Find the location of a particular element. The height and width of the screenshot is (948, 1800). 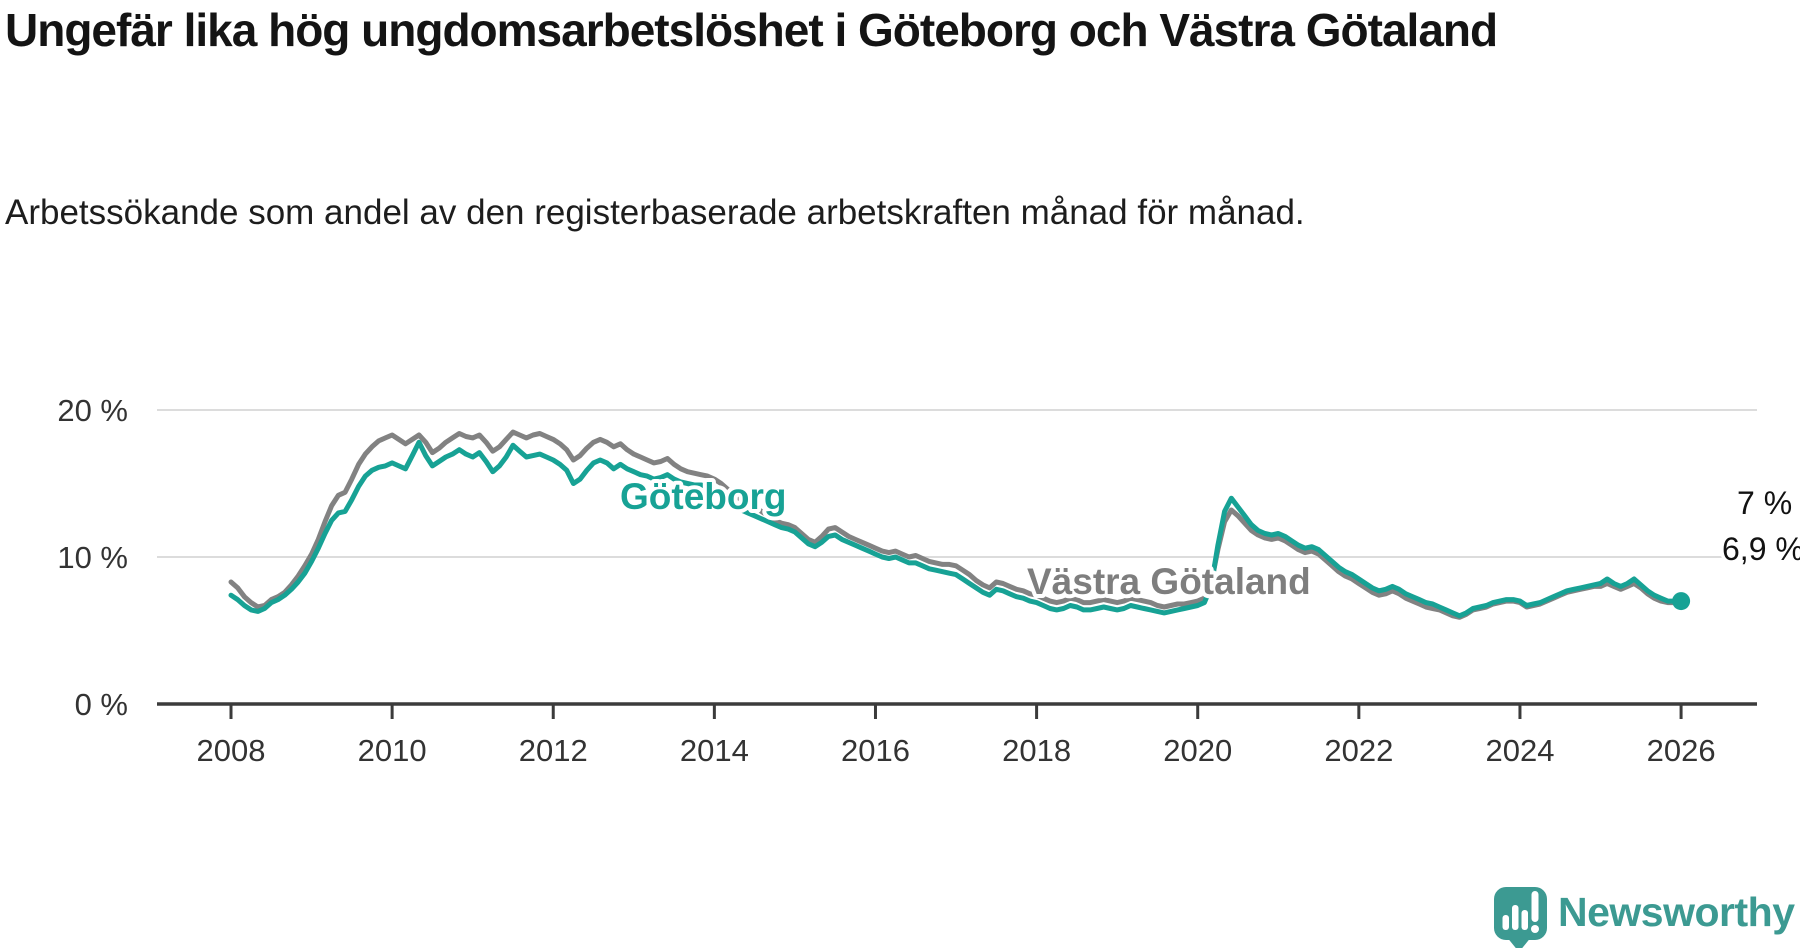

series-label-goteborg: Göteborg is located at coordinates (703, 496).